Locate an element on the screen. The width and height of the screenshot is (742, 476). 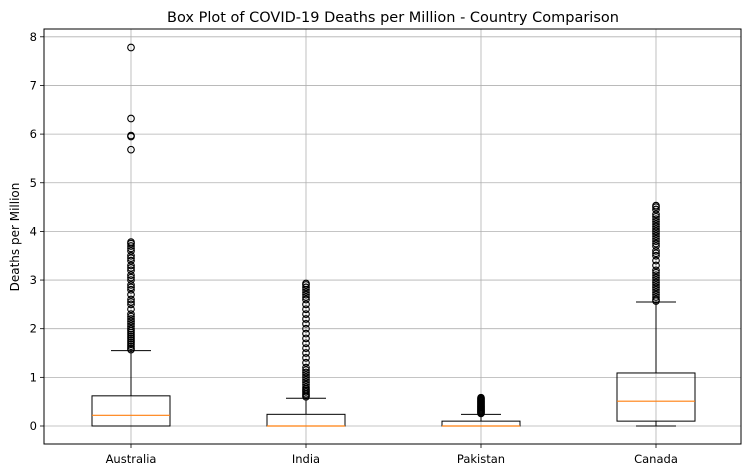
y-tick-label: 1 is located at coordinates (33, 377).